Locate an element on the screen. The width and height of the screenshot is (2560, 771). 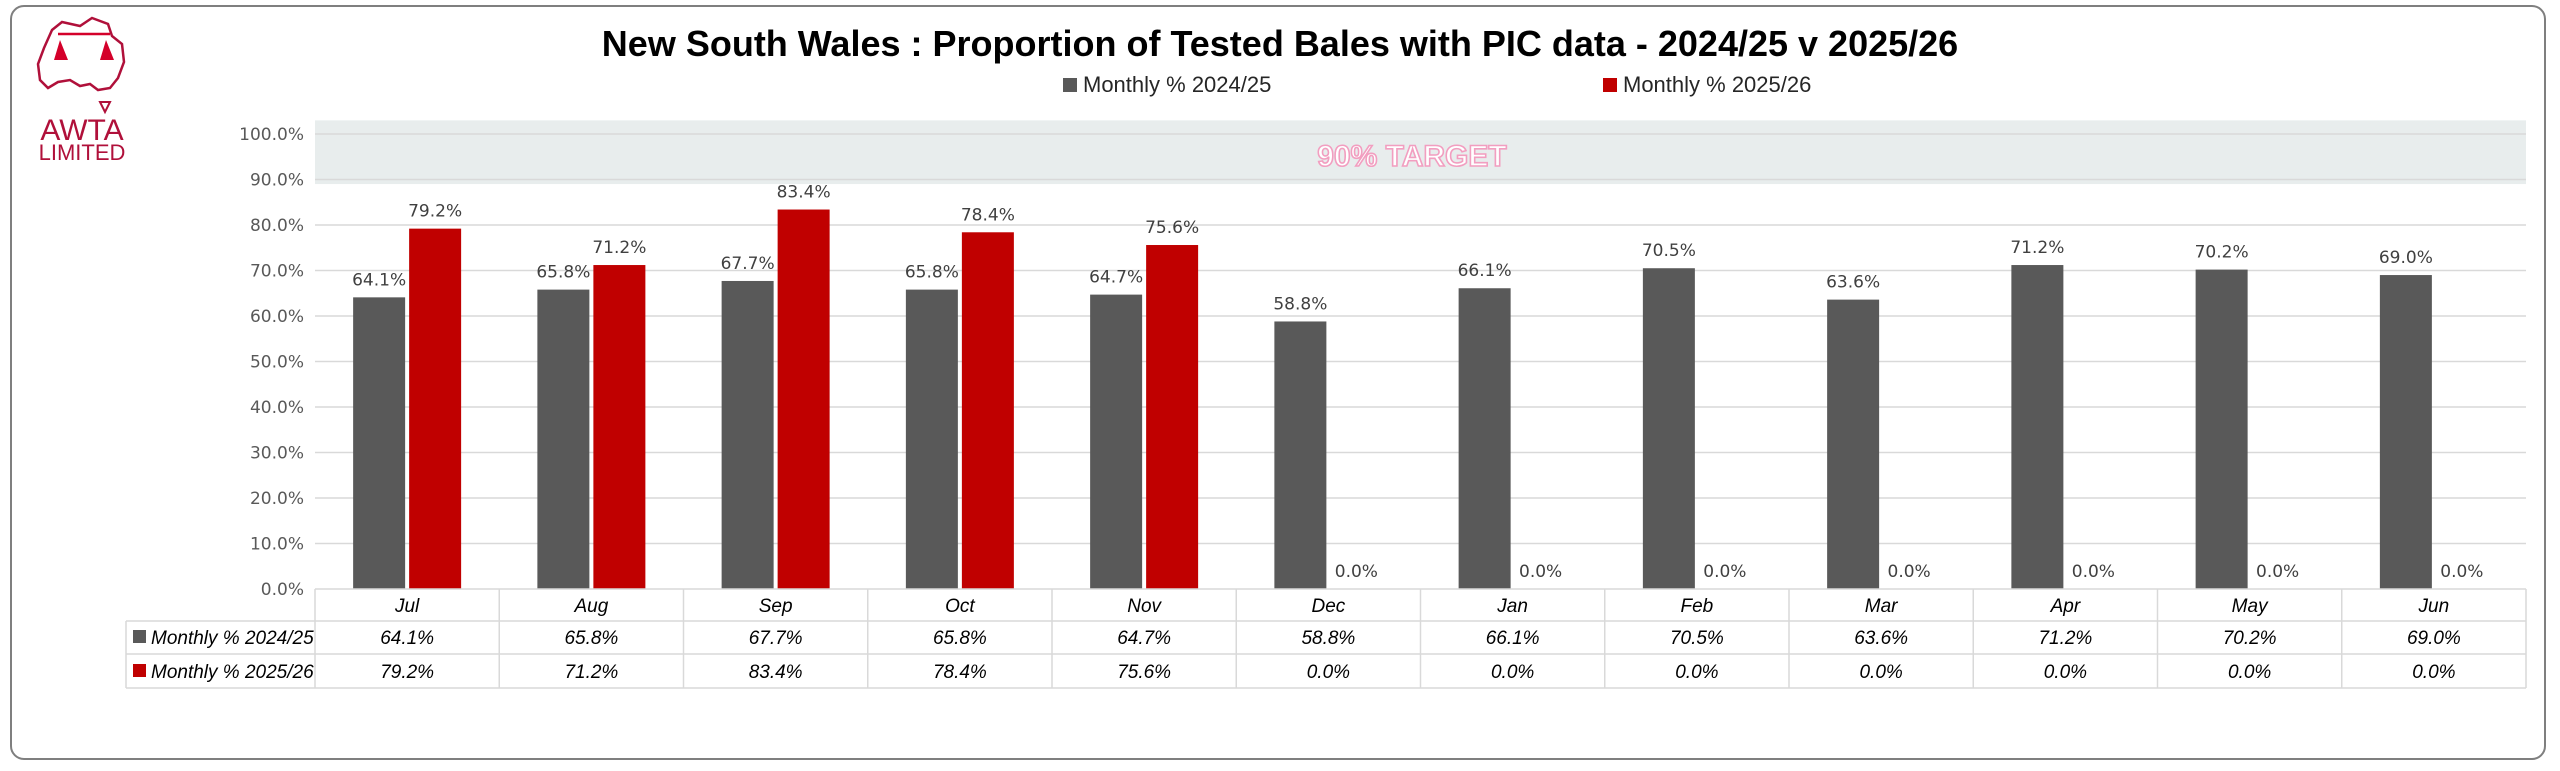
x-tick-label: May is located at coordinates (2250, 606).